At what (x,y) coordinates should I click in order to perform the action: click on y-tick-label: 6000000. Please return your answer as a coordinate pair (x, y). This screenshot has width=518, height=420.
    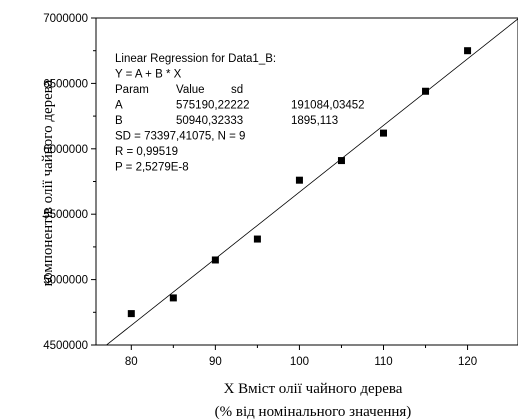
    Looking at the image, I should click on (65, 150).